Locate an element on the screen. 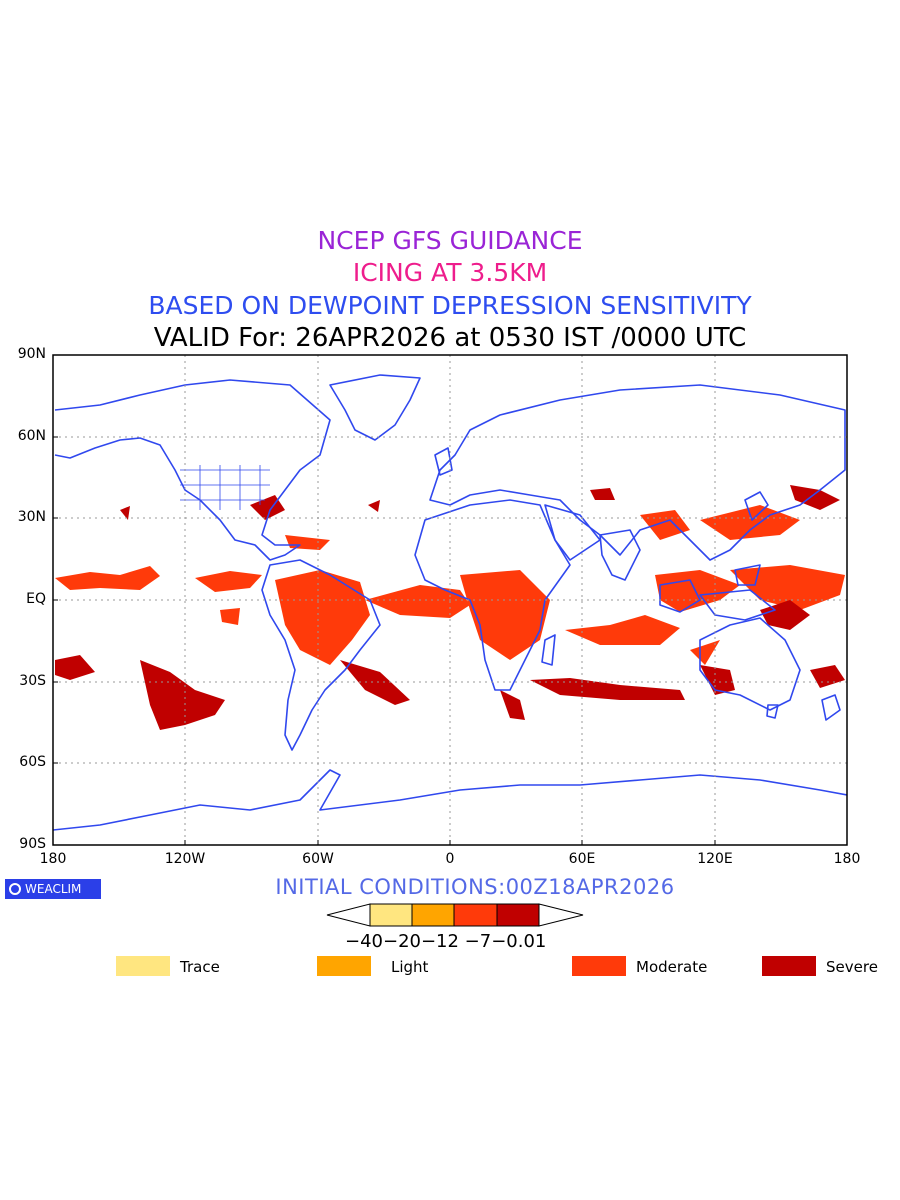  colorbar-moderate is located at coordinates (475, 915).